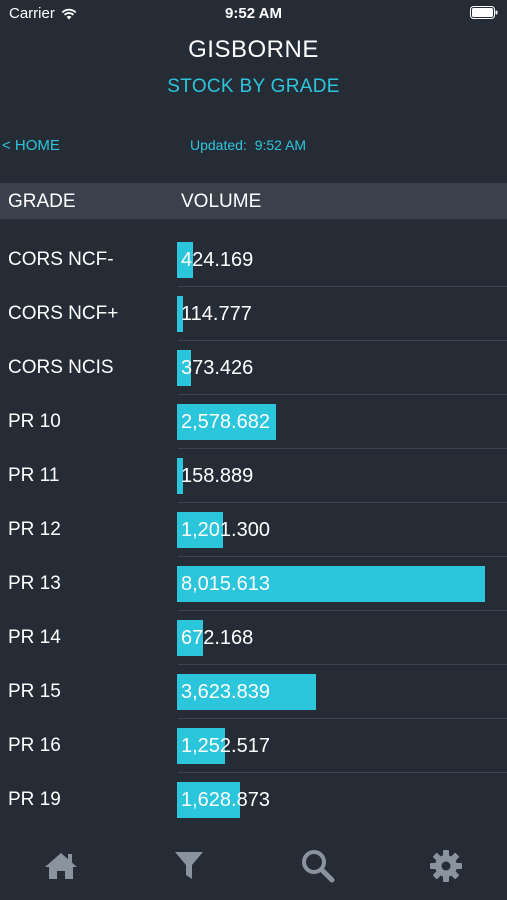 Image resolution: width=507 pixels, height=900 pixels. I want to click on row-volume-value: 1,628.873, so click(225, 800).